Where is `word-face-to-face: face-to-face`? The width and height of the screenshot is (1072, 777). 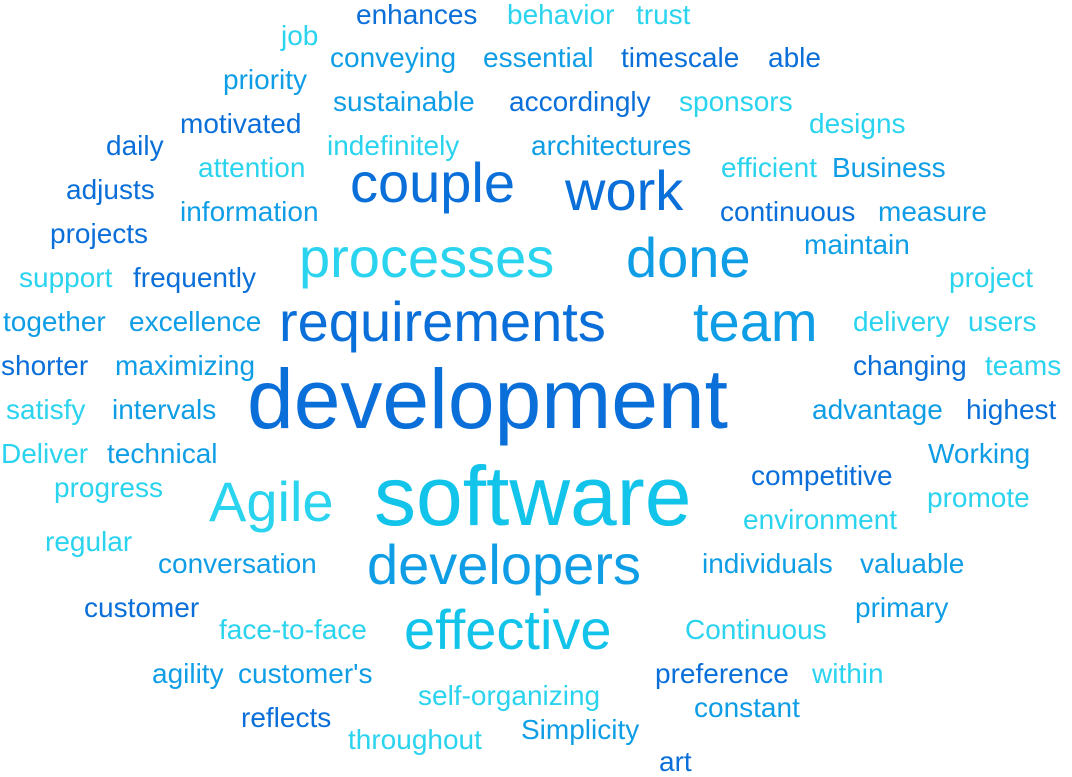 word-face-to-face: face-to-face is located at coordinates (293, 629).